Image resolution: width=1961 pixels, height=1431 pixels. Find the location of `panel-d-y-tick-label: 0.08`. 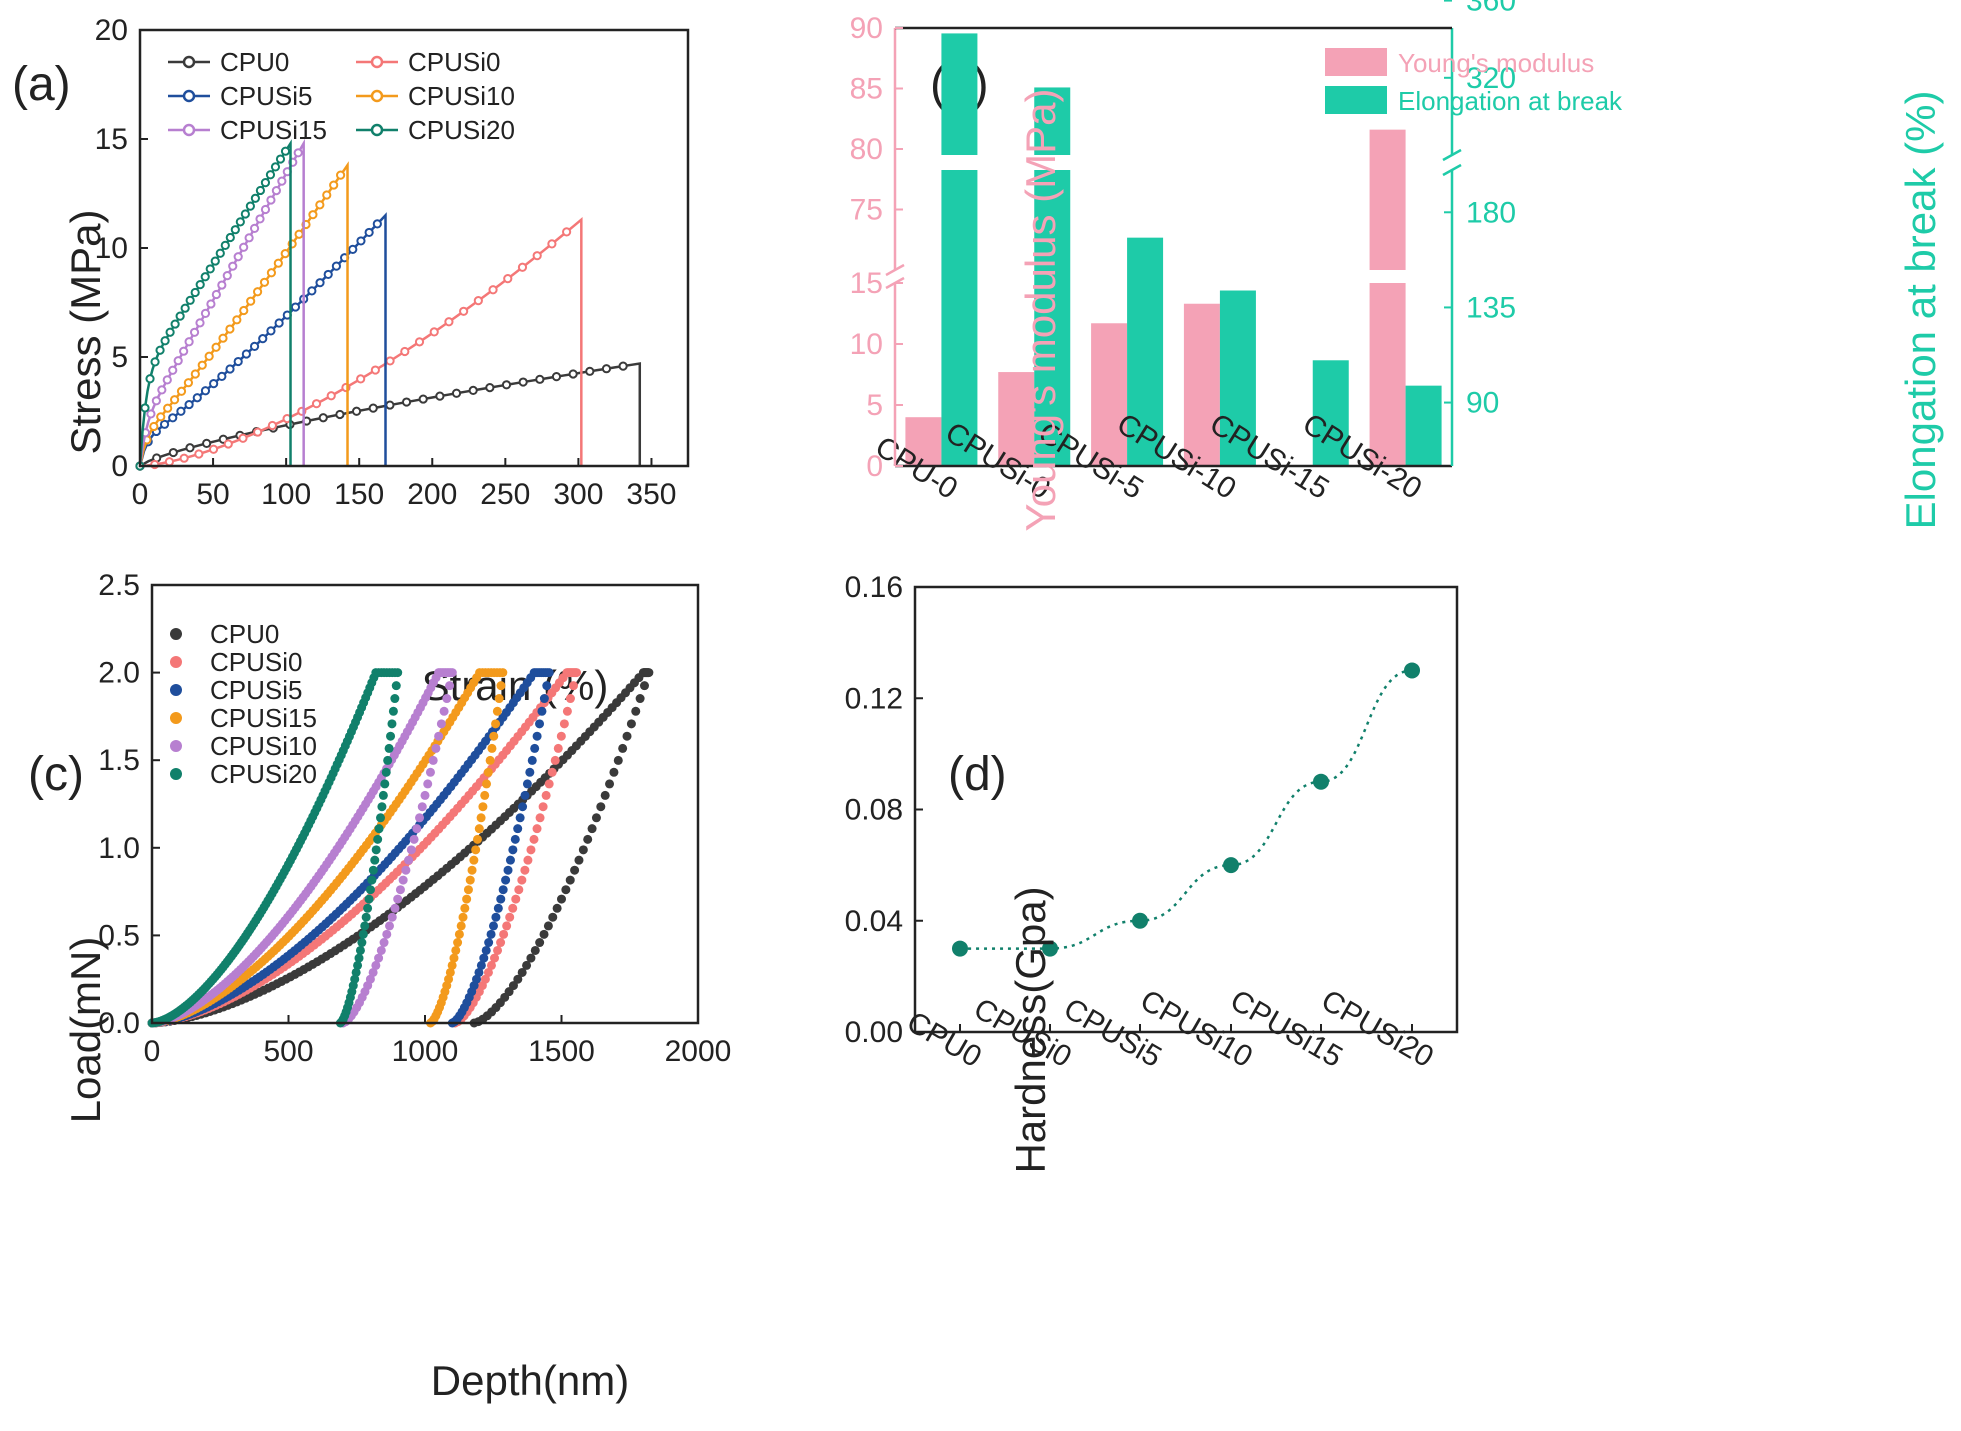

panel-d-y-tick-label: 0.08 is located at coordinates (874, 810).